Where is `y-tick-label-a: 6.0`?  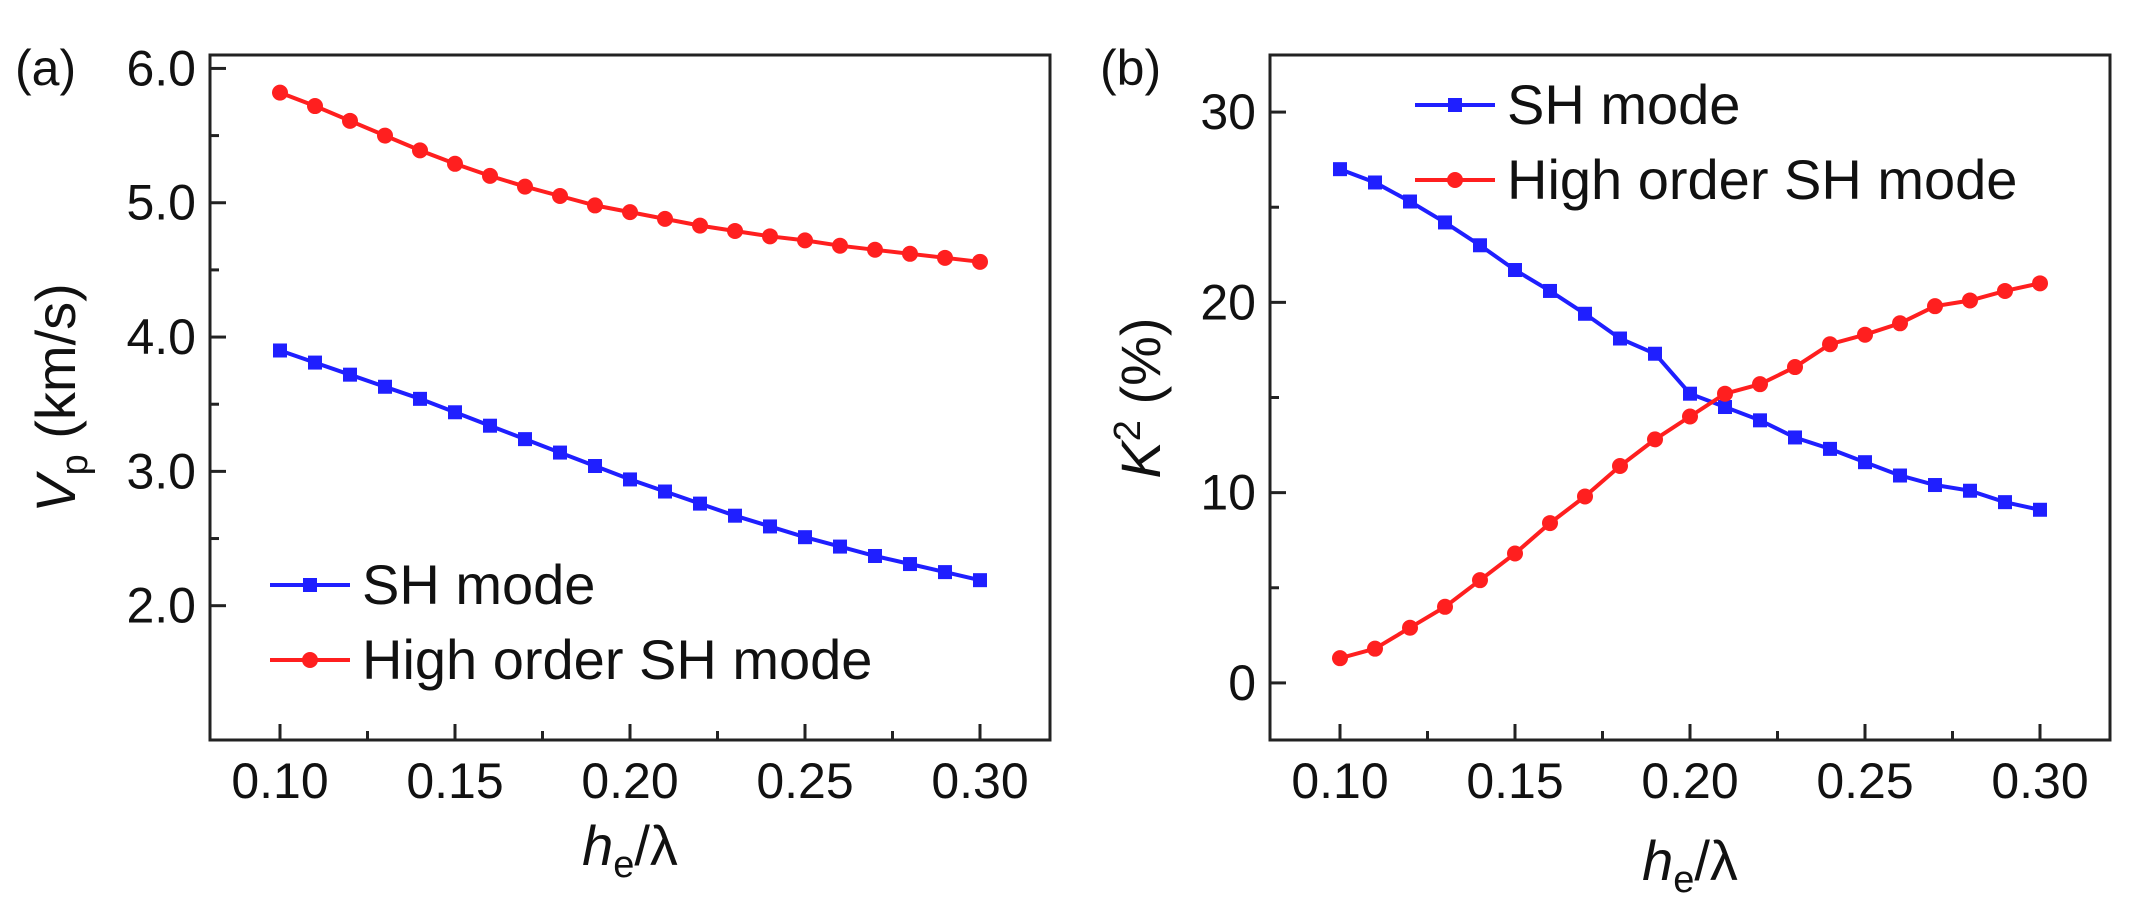
y-tick-label-a: 6.0 is located at coordinates (161, 68).